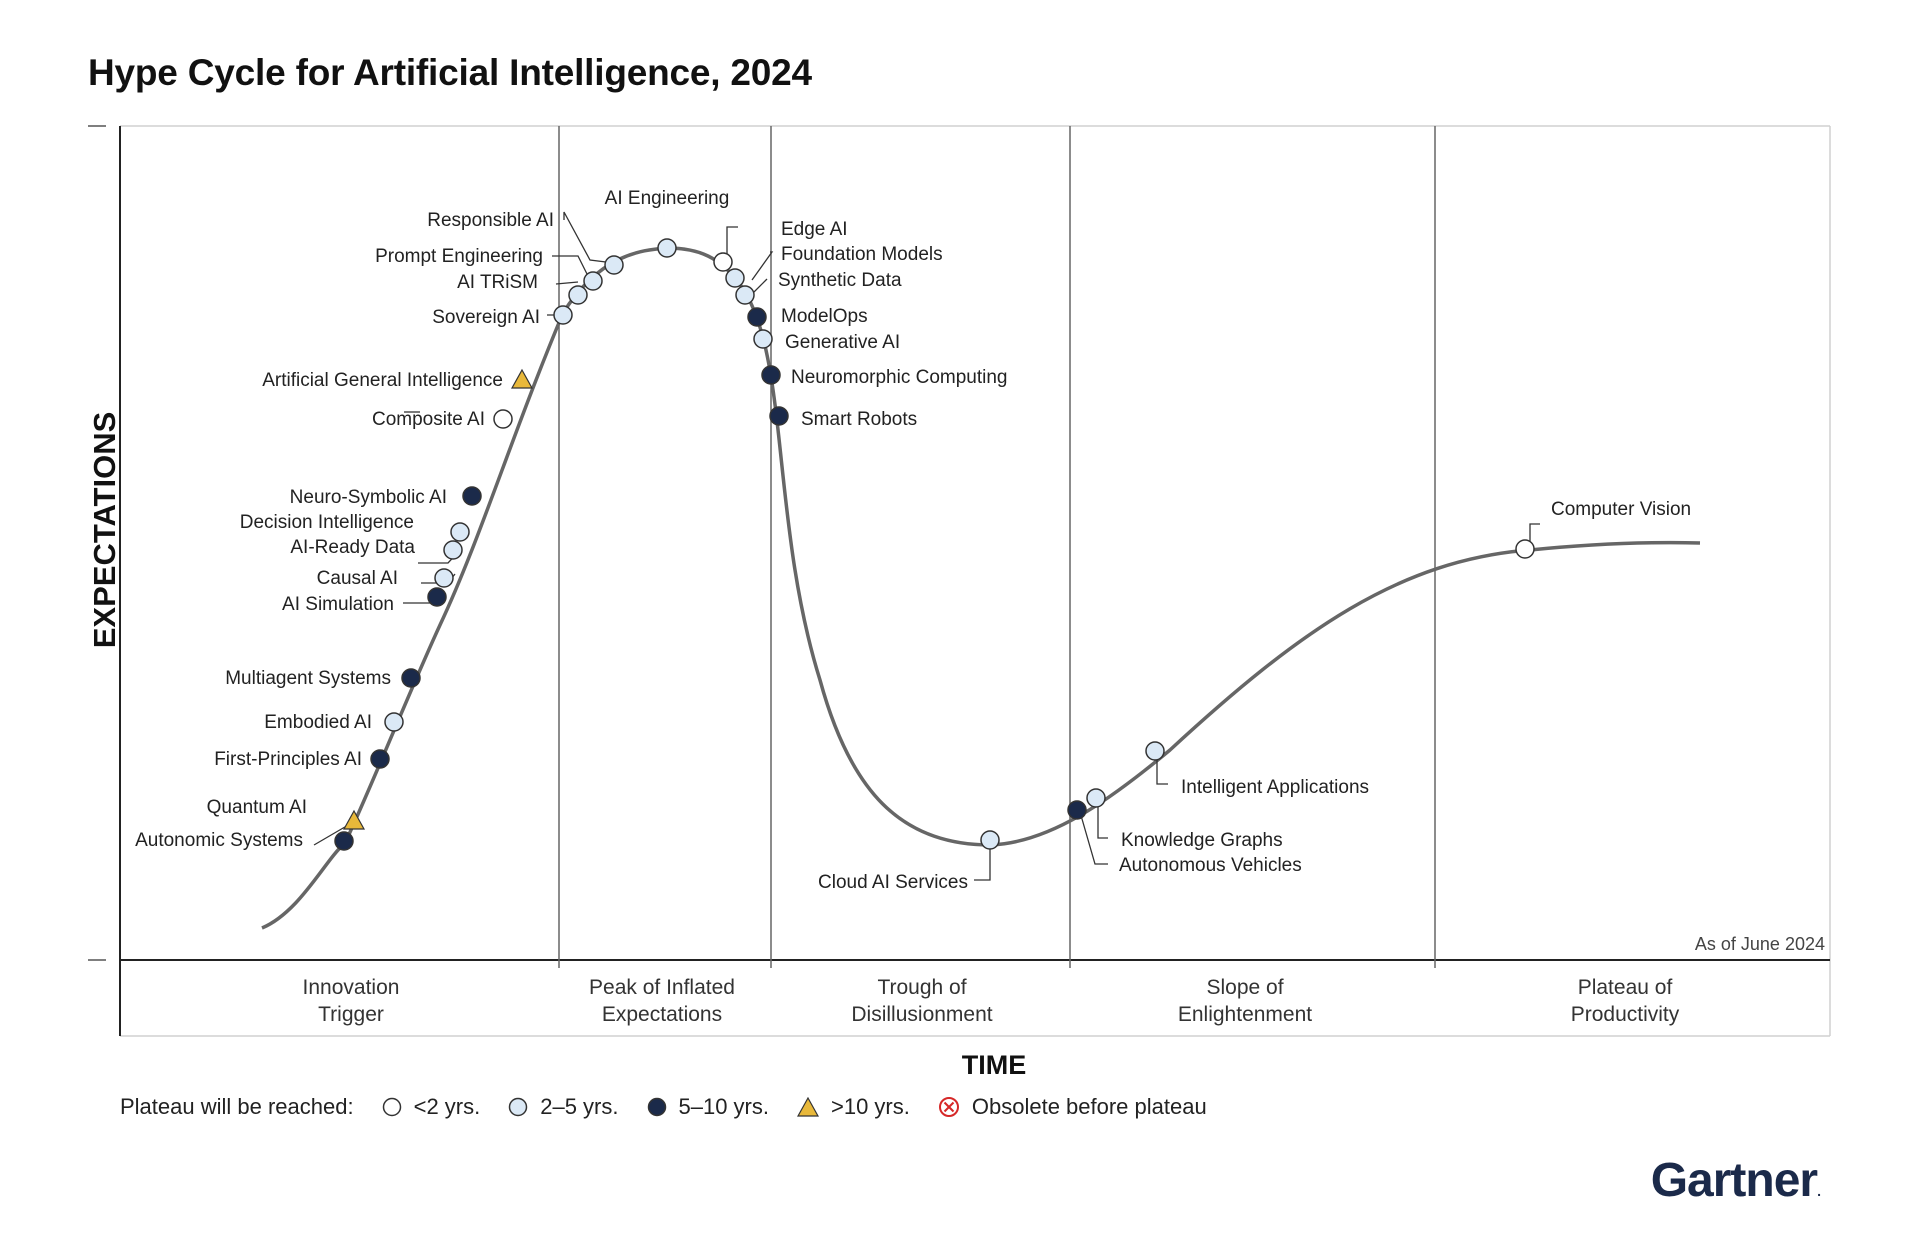 The width and height of the screenshot is (1908, 1244). What do you see at coordinates (579, 1106) in the screenshot?
I see `legend-label: 2–5 yrs.` at bounding box center [579, 1106].